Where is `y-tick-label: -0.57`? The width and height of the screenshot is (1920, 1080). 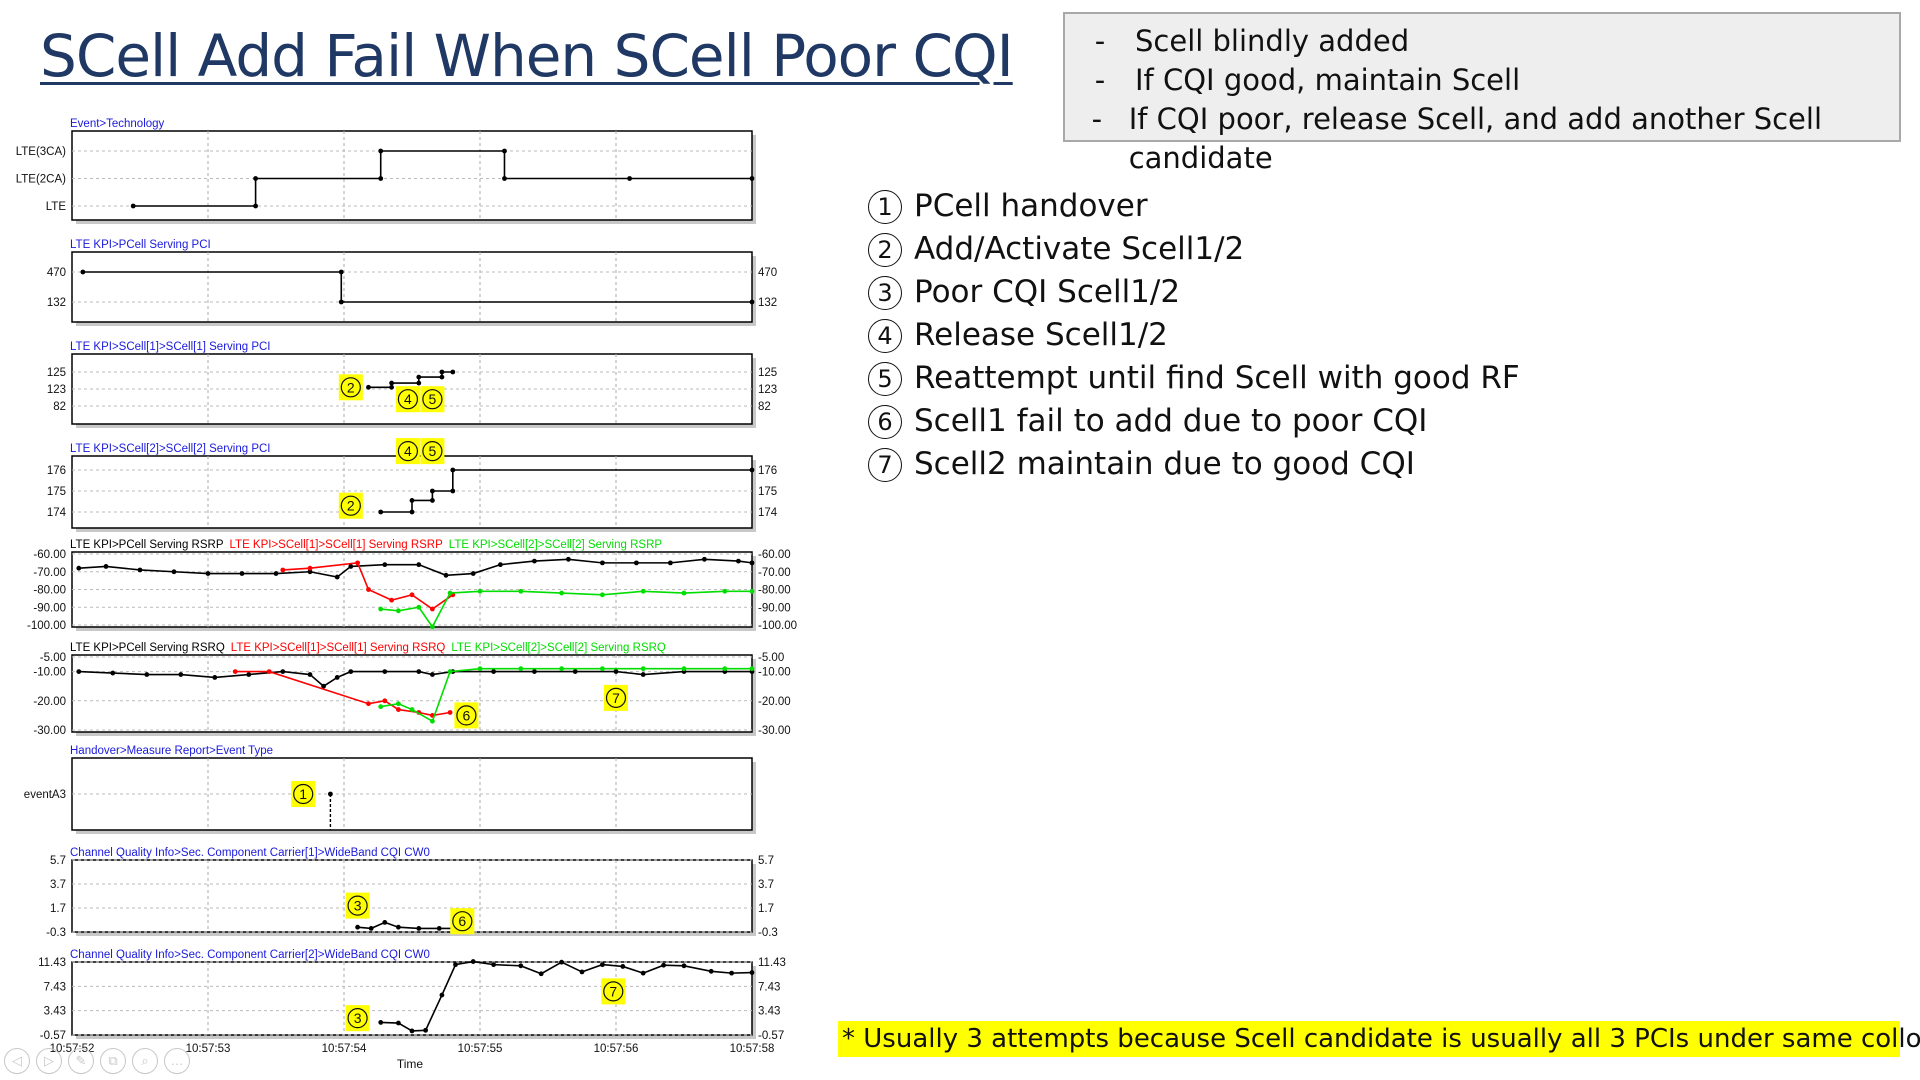
y-tick-label: -0.57 is located at coordinates (53, 1036).